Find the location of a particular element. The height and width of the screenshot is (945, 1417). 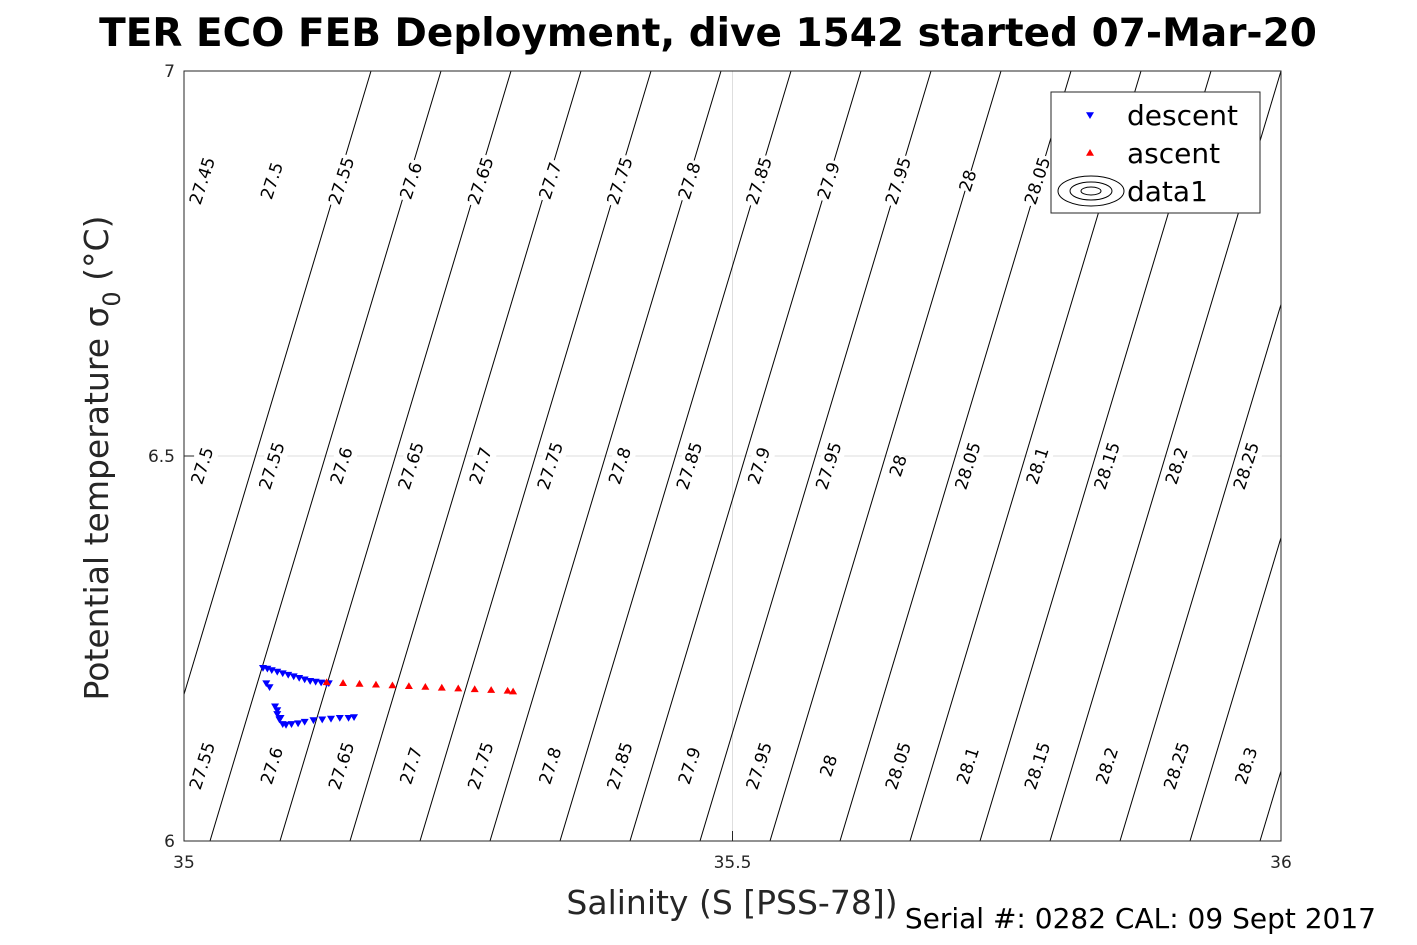

legend-box is located at coordinates (1155, 152).